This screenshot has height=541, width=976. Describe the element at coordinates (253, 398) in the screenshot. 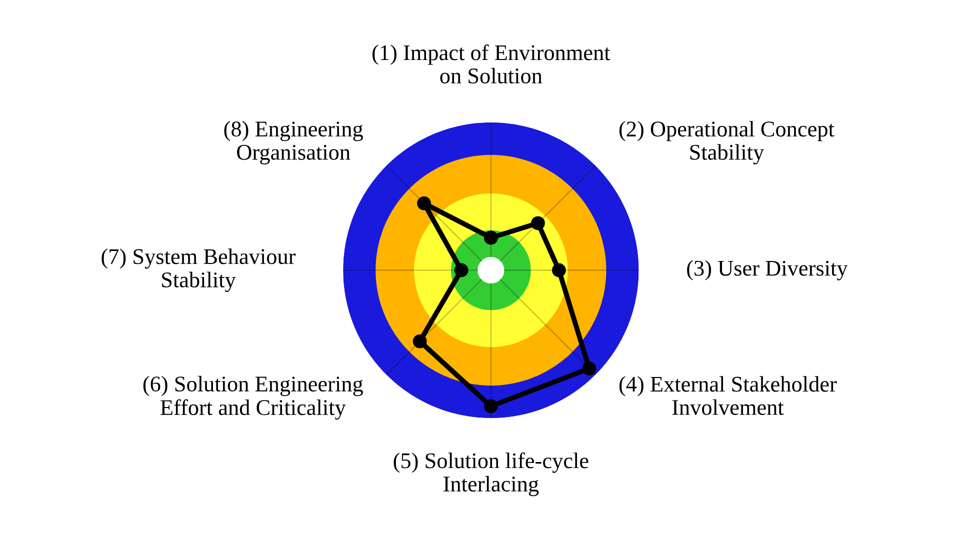

I see `spoke-label: (6) Solution Engineering Effort and Criticality` at that location.